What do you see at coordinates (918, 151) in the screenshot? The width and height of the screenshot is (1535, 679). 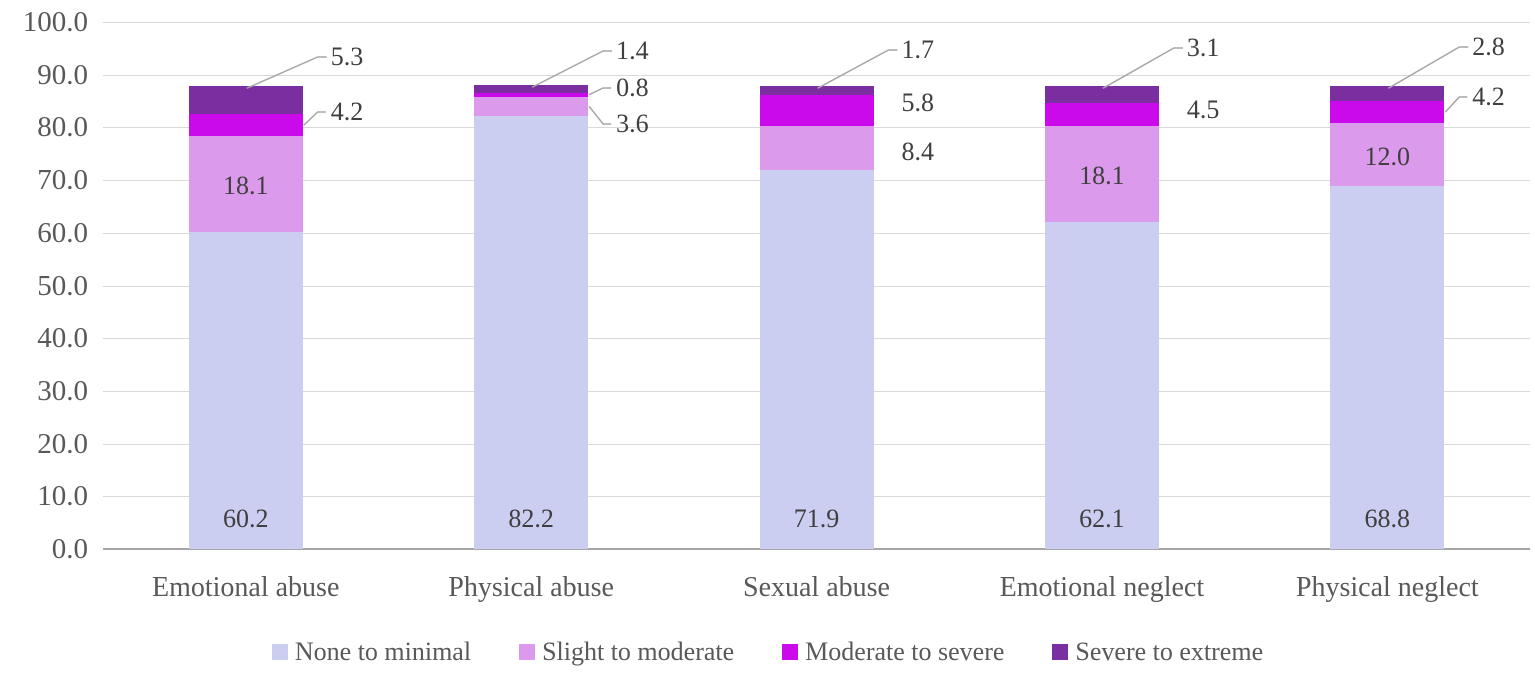 I see `data-label: 8.4` at bounding box center [918, 151].